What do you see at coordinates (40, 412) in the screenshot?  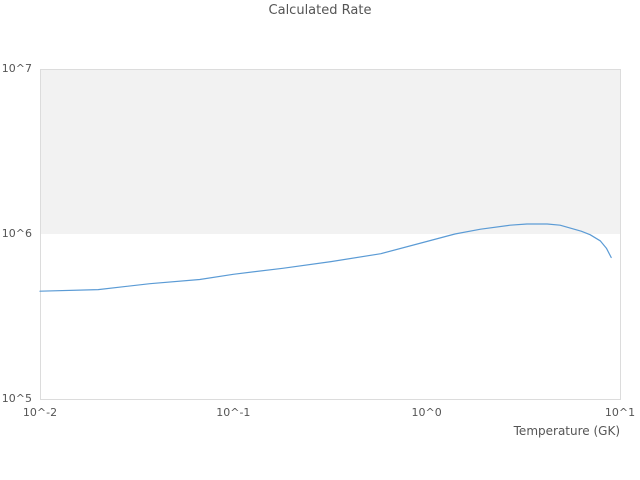 I see `x-tick-label-1e-2: 10^-2` at bounding box center [40, 412].